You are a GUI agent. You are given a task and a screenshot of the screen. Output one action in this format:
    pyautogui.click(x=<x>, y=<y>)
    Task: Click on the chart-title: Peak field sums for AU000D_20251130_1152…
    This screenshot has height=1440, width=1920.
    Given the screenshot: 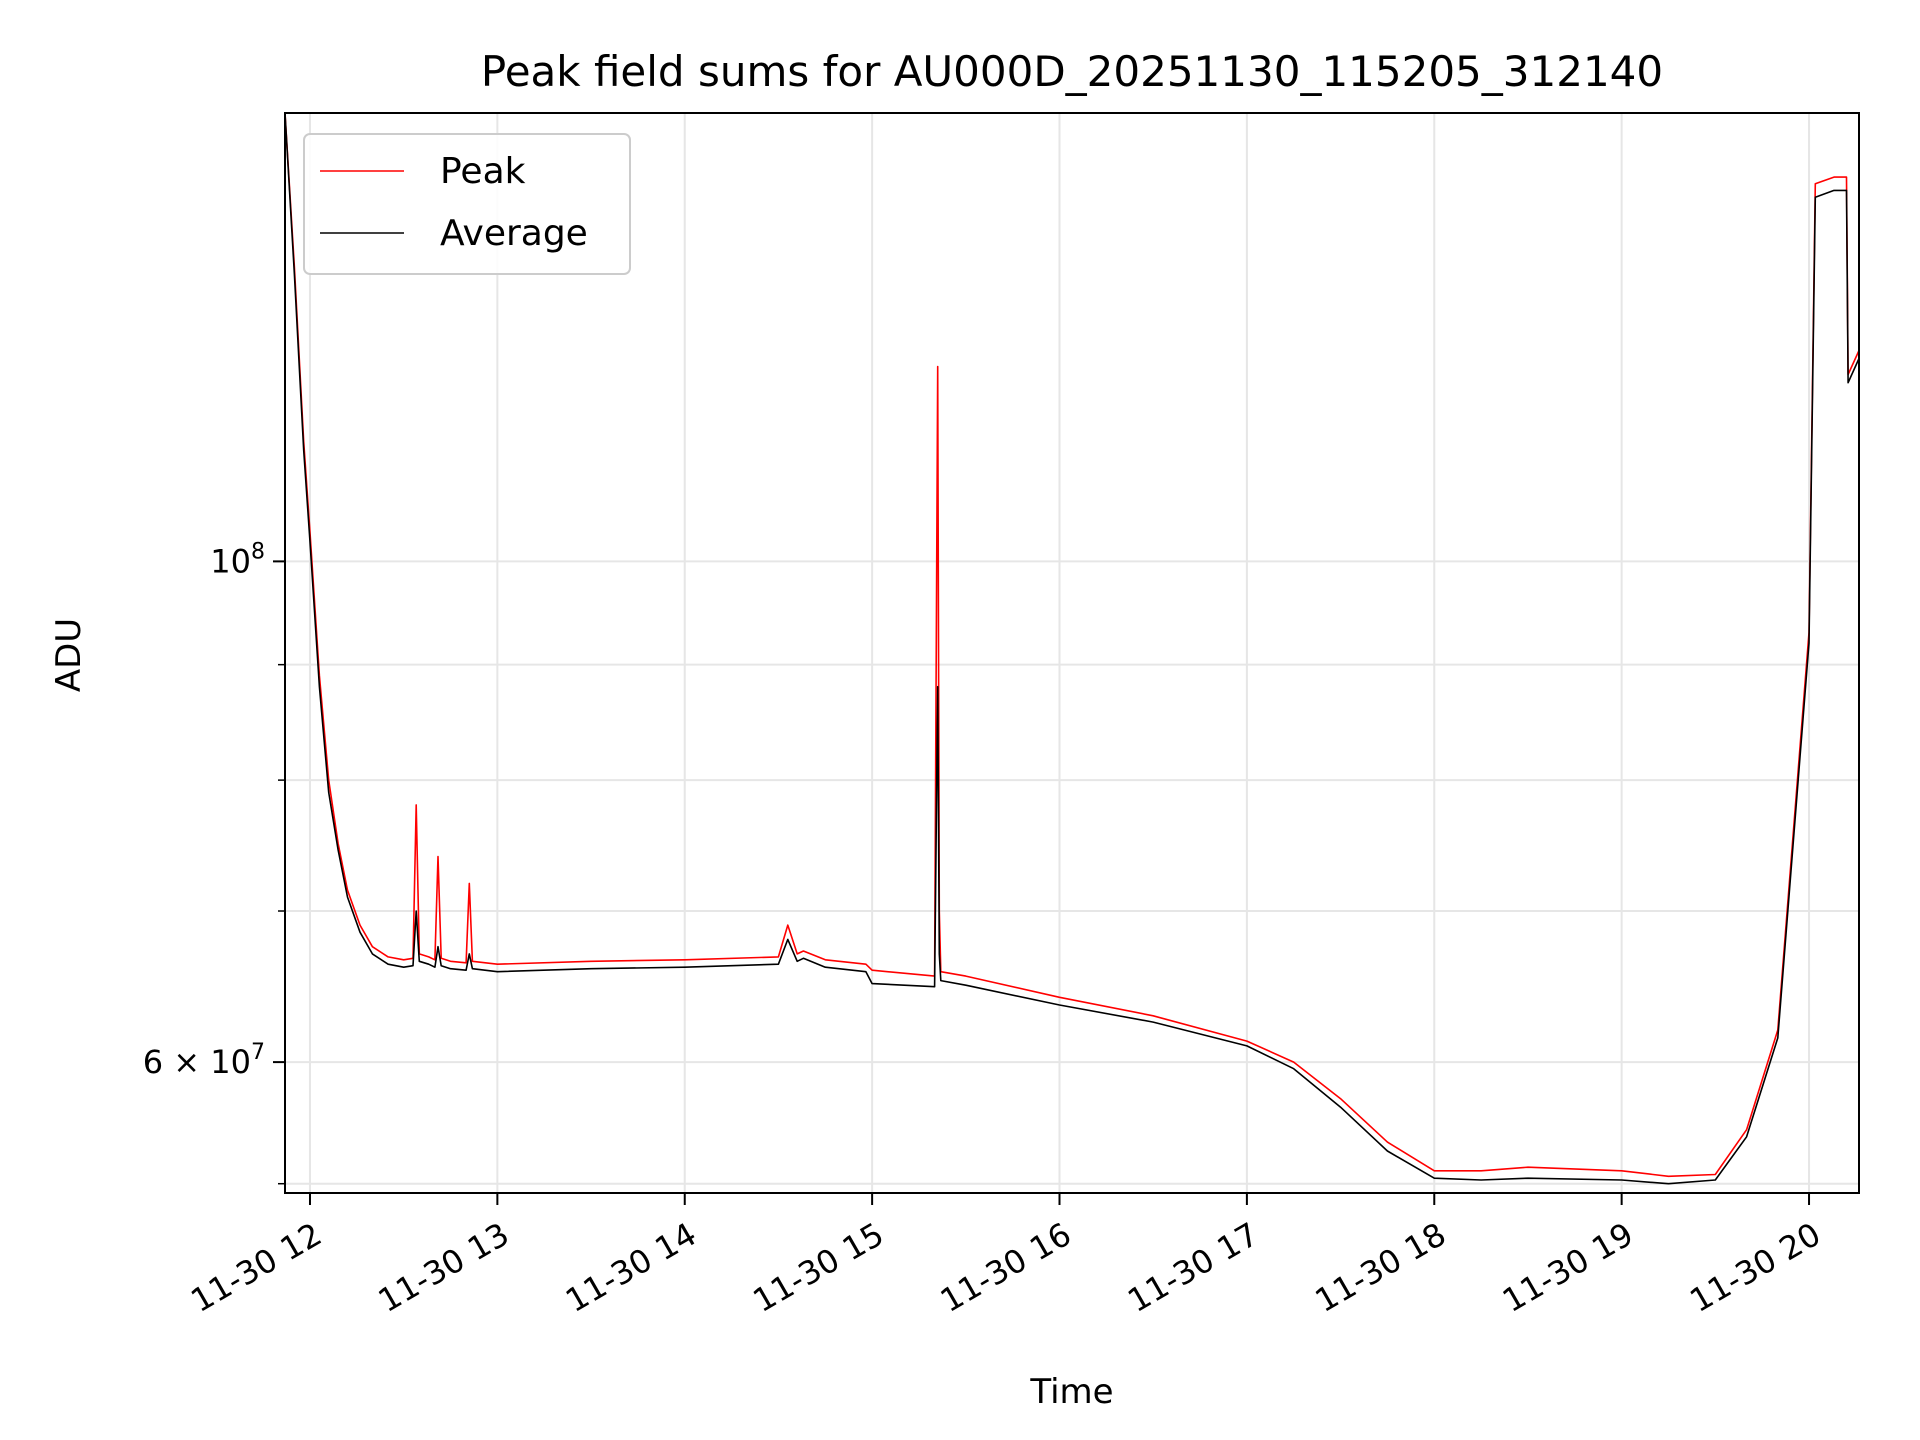 What is the action you would take?
    pyautogui.click(x=1072, y=71)
    